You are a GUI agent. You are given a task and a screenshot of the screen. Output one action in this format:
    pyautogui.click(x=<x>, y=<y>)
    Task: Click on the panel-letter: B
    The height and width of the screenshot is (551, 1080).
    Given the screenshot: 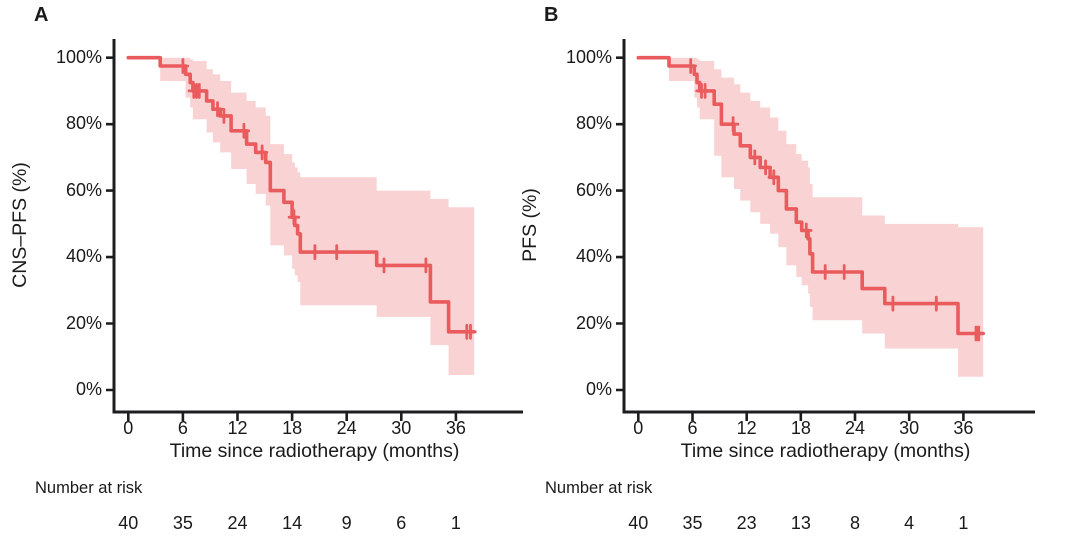 What is the action you would take?
    pyautogui.click(x=551, y=15)
    